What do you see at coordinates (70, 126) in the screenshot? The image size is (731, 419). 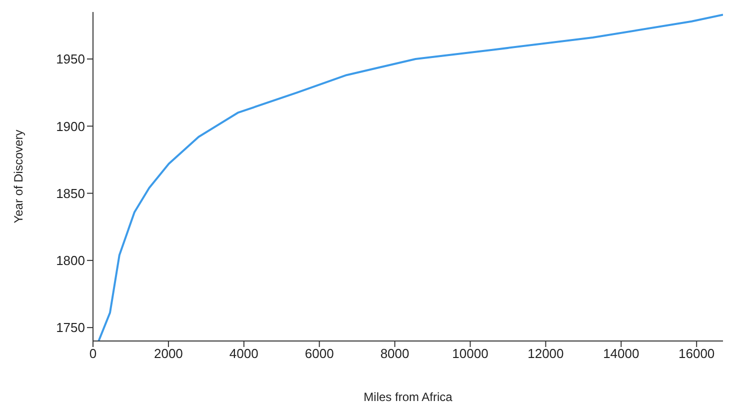 I see `y-tick-label: 1900` at bounding box center [70, 126].